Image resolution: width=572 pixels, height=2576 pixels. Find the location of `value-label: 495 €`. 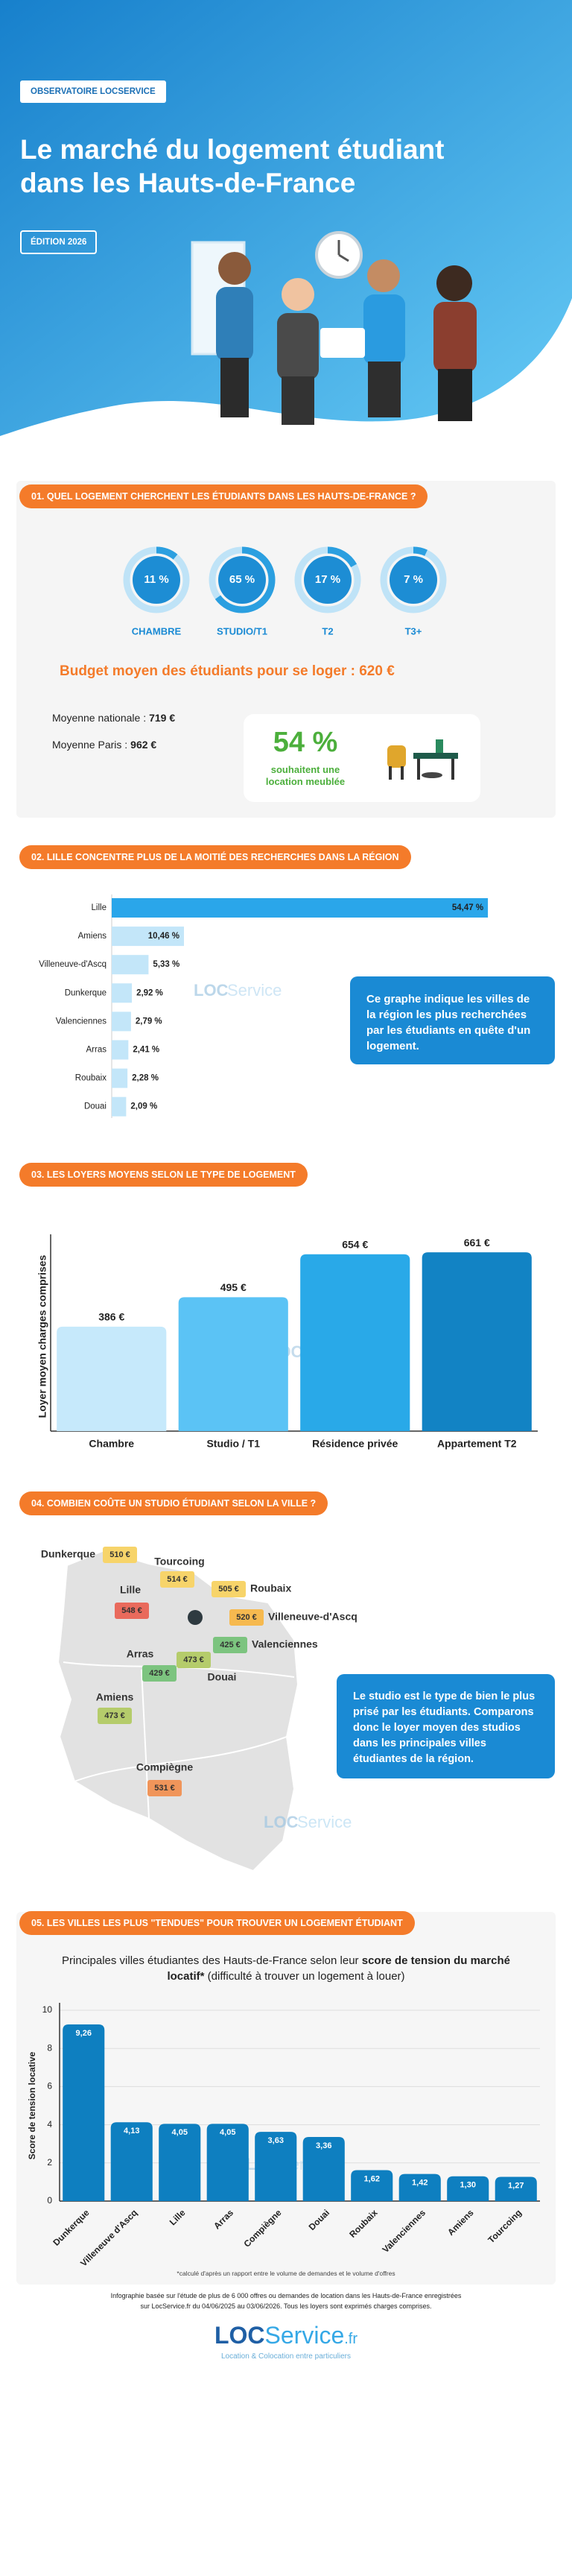

value-label: 495 € is located at coordinates (234, 1287).